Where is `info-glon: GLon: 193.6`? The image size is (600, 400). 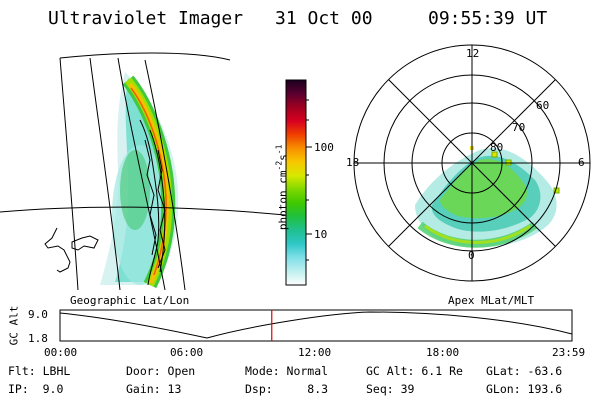 info-glon: GLon: 193.6 is located at coordinates (524, 389).